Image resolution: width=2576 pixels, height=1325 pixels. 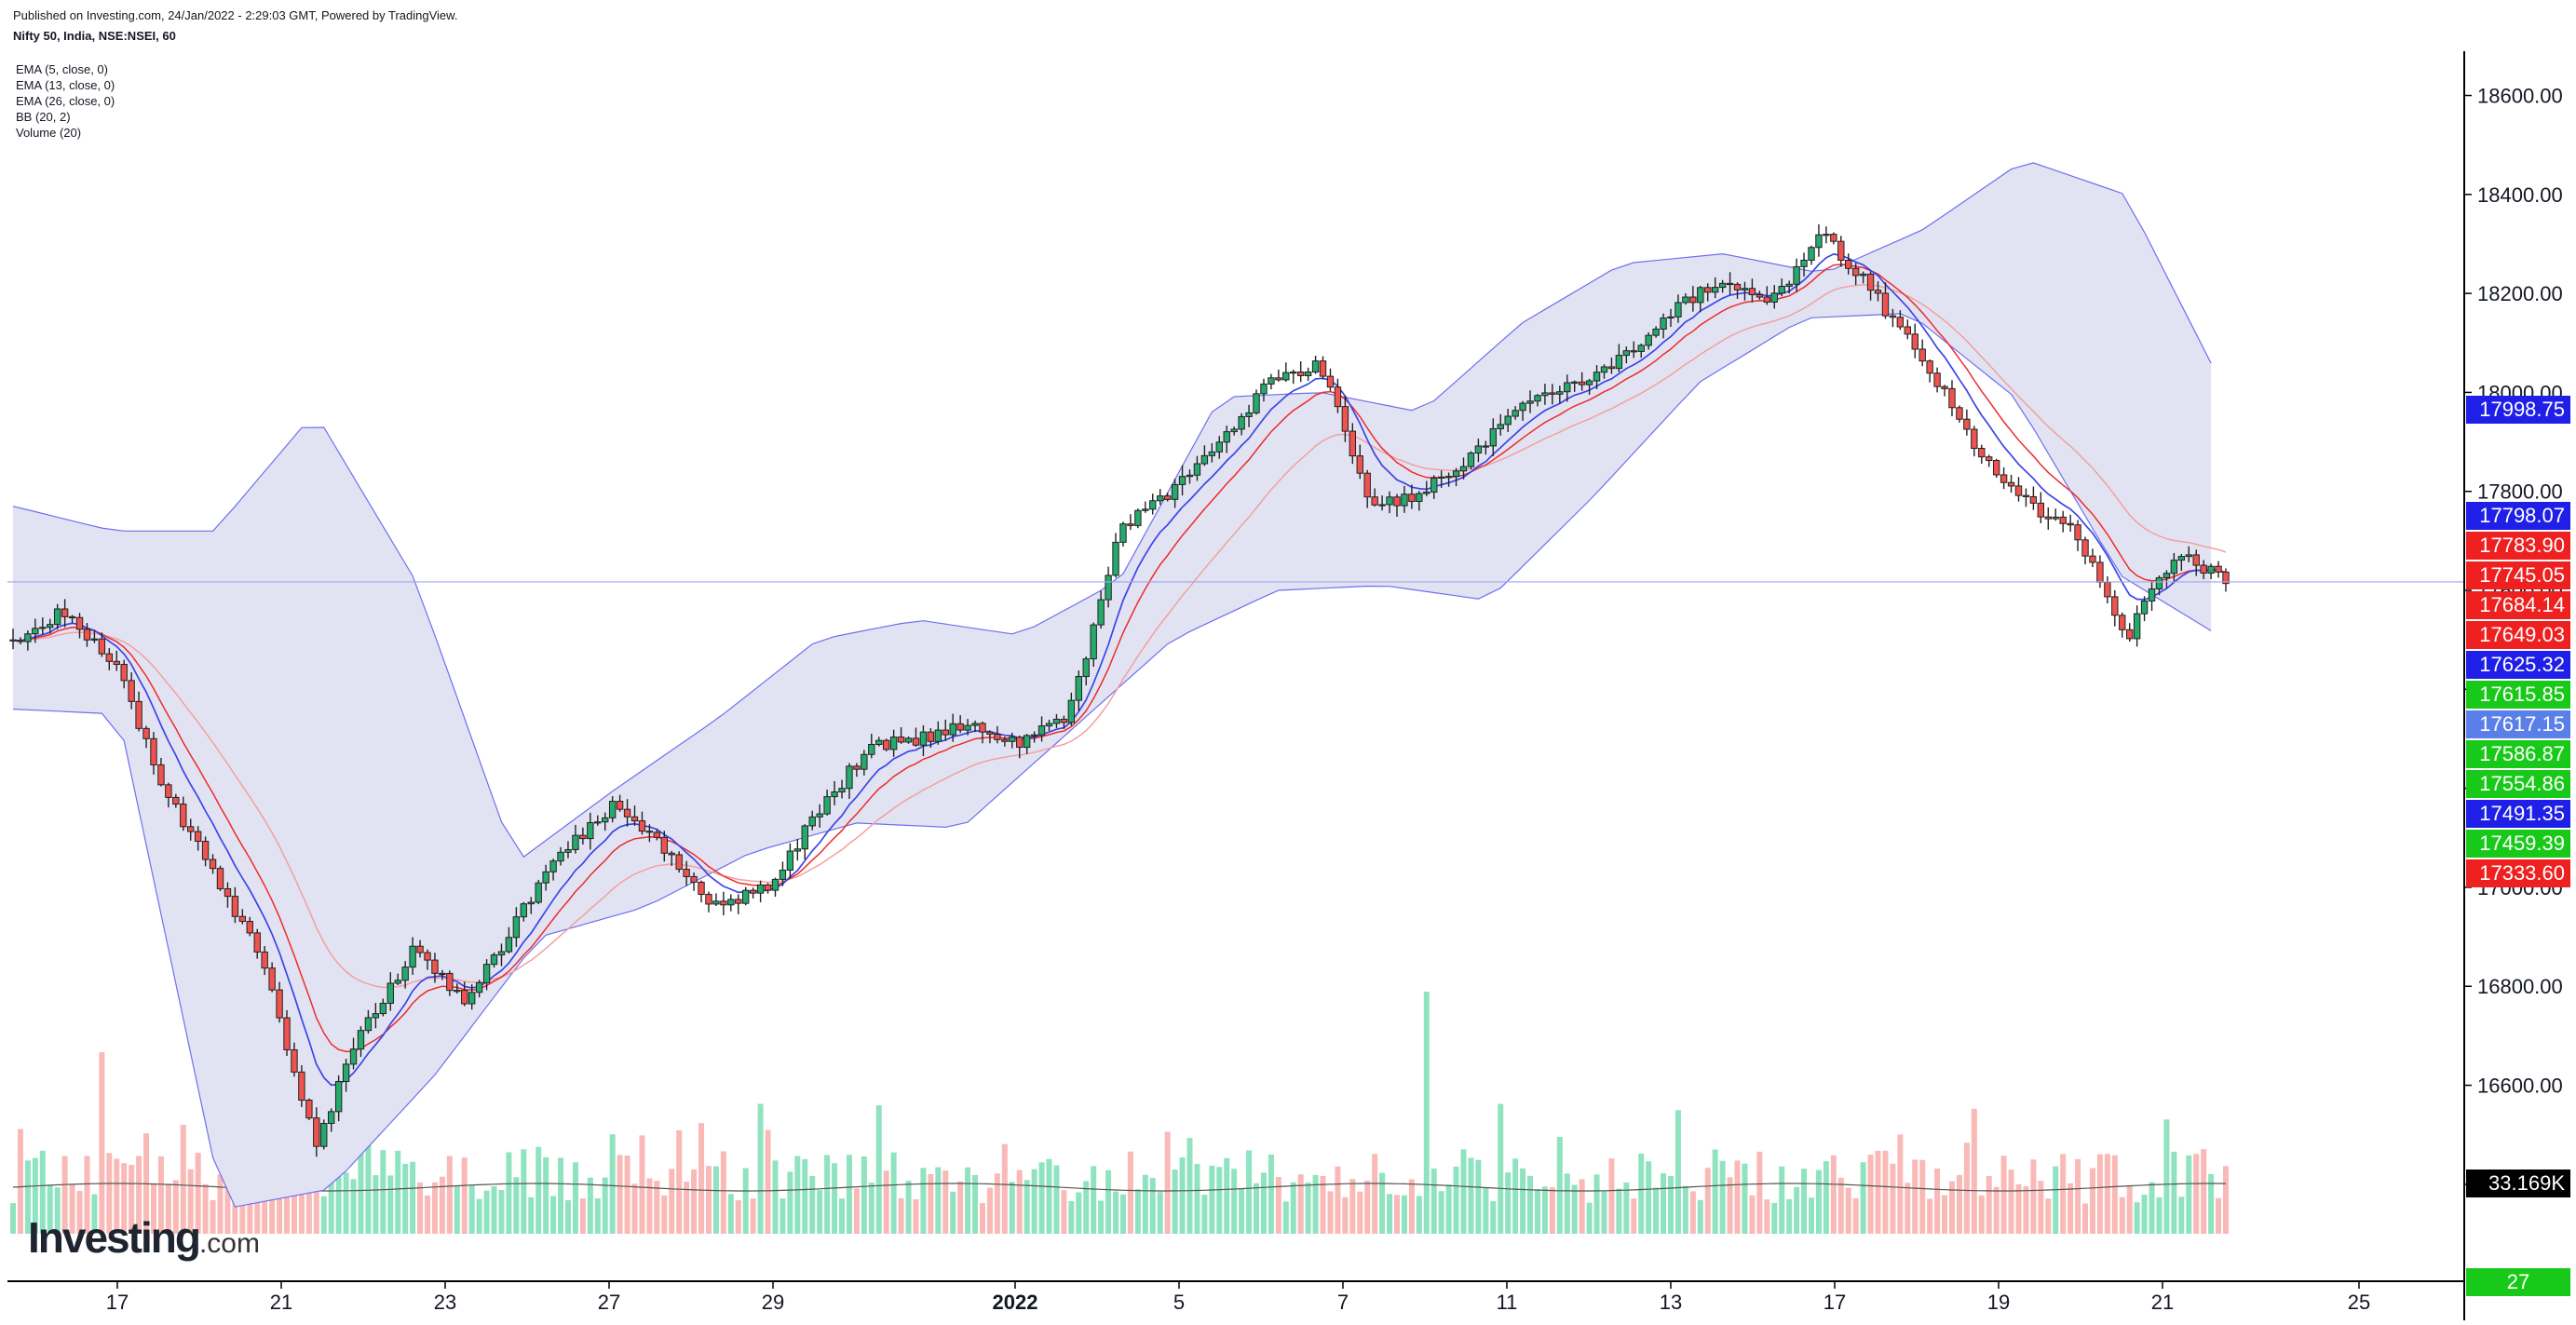 I want to click on axis-price-tag-text: 17491.35, so click(x=2522, y=814).